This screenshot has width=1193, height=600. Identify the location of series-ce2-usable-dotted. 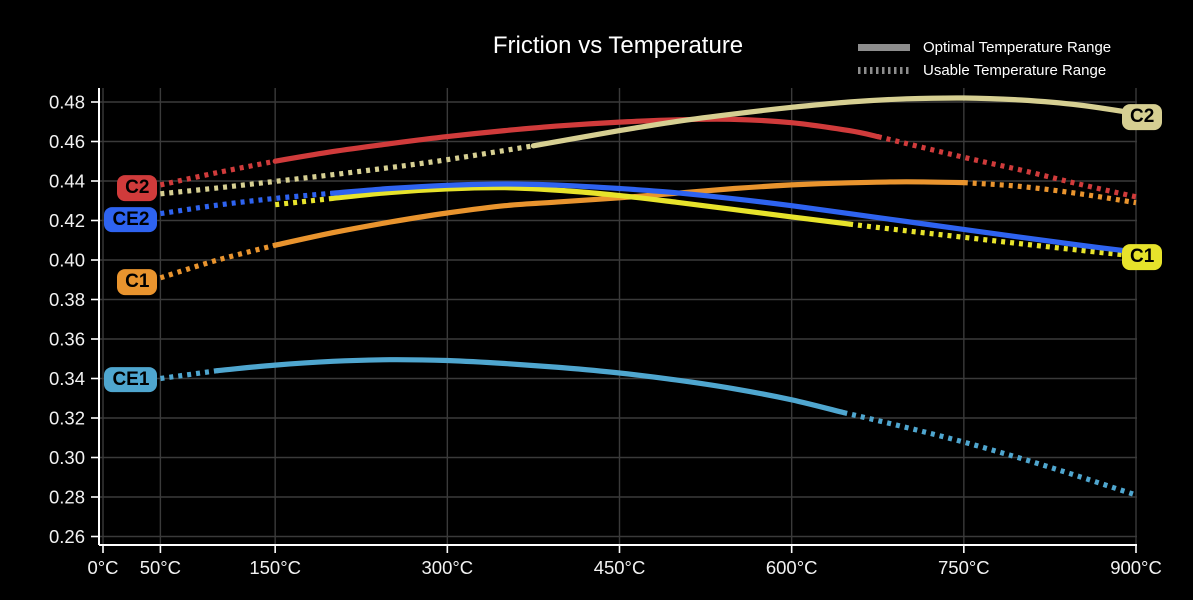
(246, 203).